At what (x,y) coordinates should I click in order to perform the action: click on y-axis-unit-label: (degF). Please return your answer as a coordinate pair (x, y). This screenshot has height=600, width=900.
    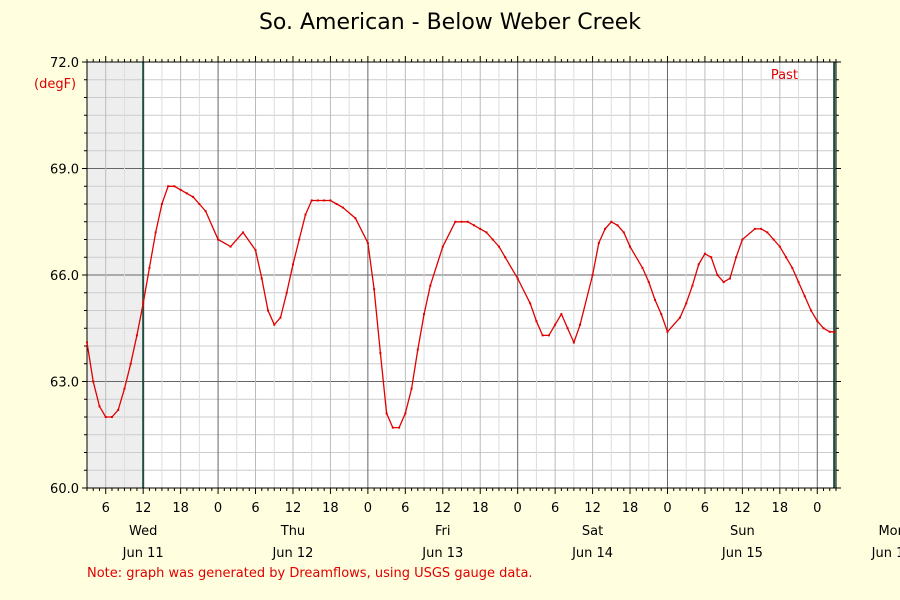
    Looking at the image, I should click on (55, 84).